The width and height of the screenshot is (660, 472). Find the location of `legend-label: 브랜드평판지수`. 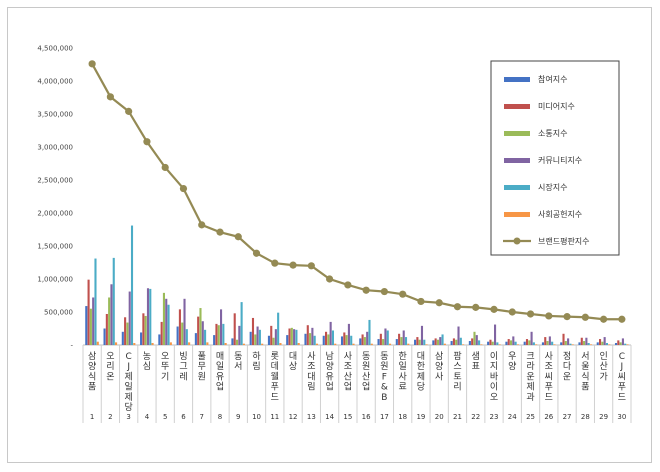

legend-label: 브랜드평판지수 is located at coordinates (564, 241).